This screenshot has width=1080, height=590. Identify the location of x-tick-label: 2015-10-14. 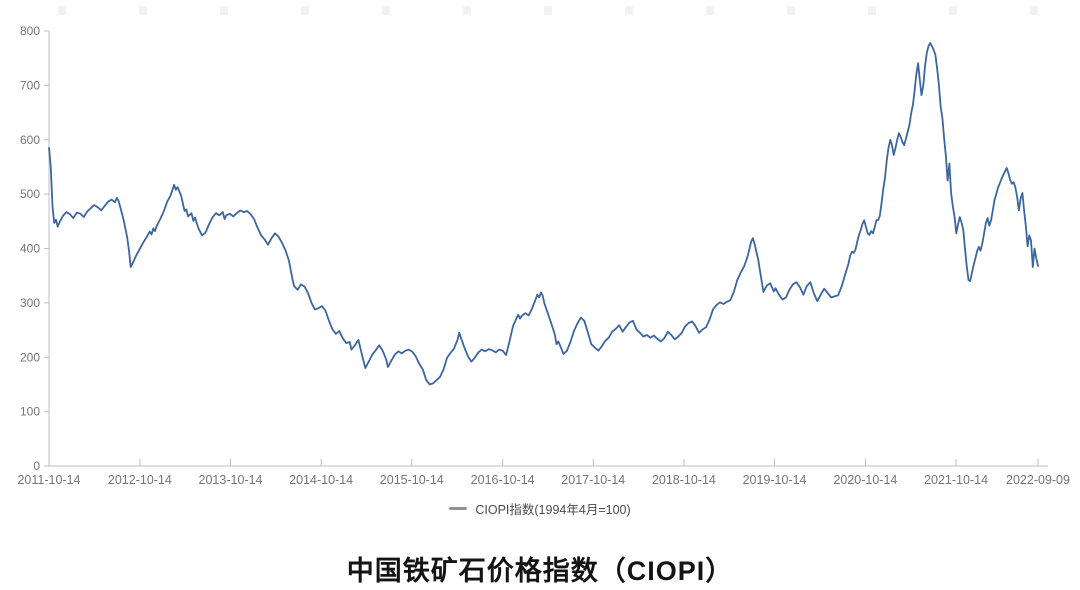
(412, 480).